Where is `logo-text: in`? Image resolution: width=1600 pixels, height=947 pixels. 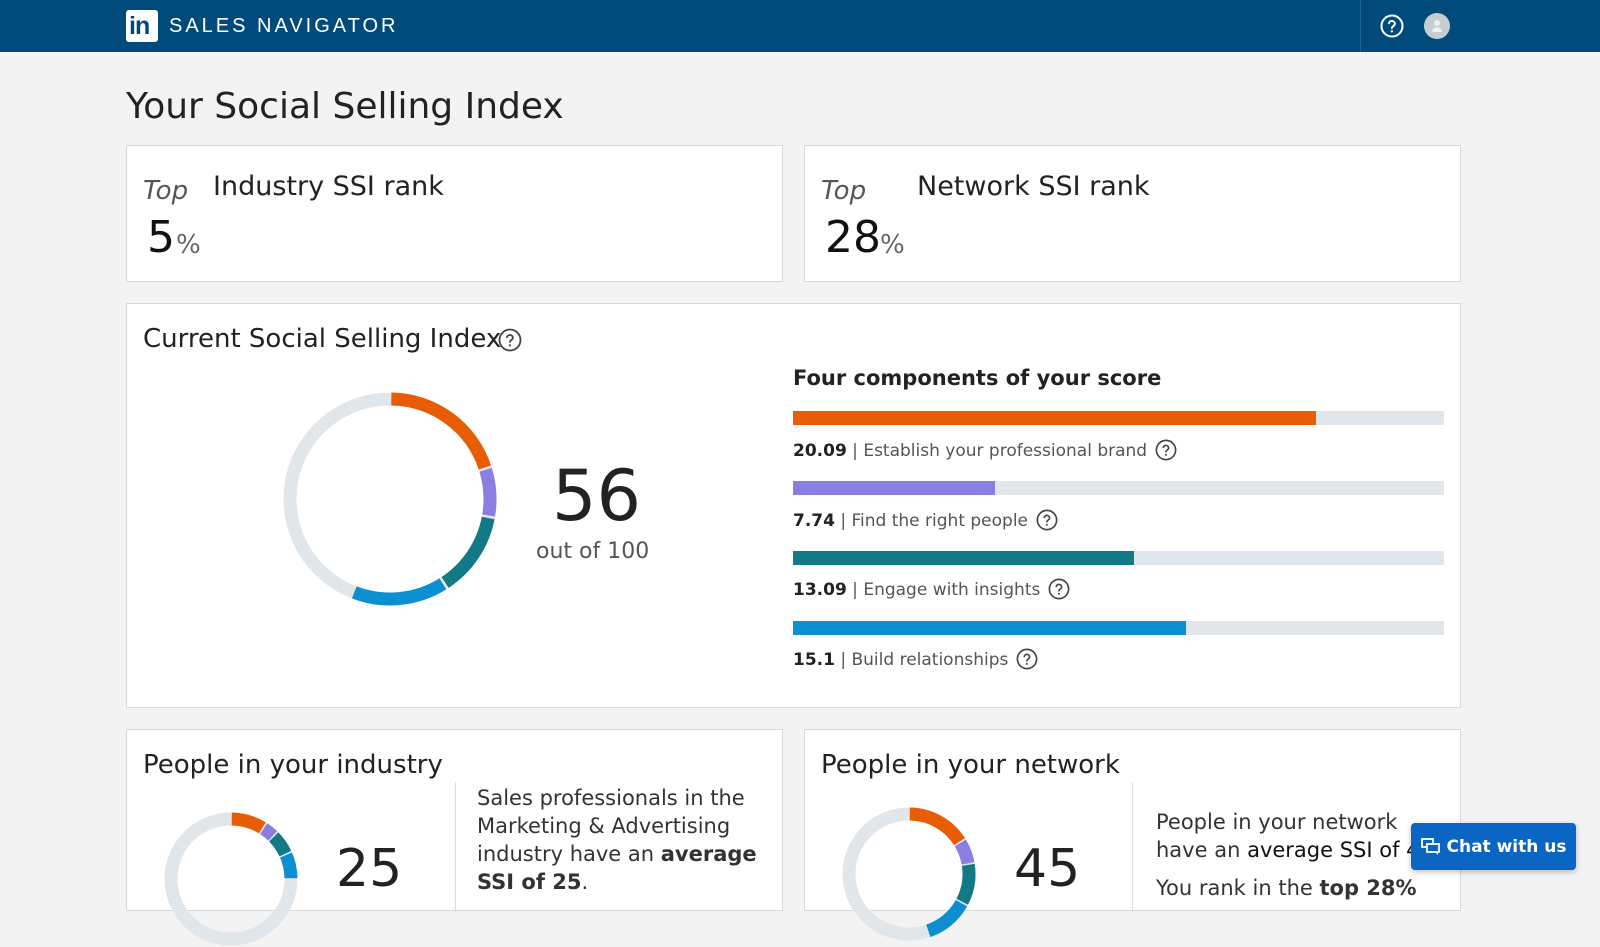 logo-text: in is located at coordinates (139, 26).